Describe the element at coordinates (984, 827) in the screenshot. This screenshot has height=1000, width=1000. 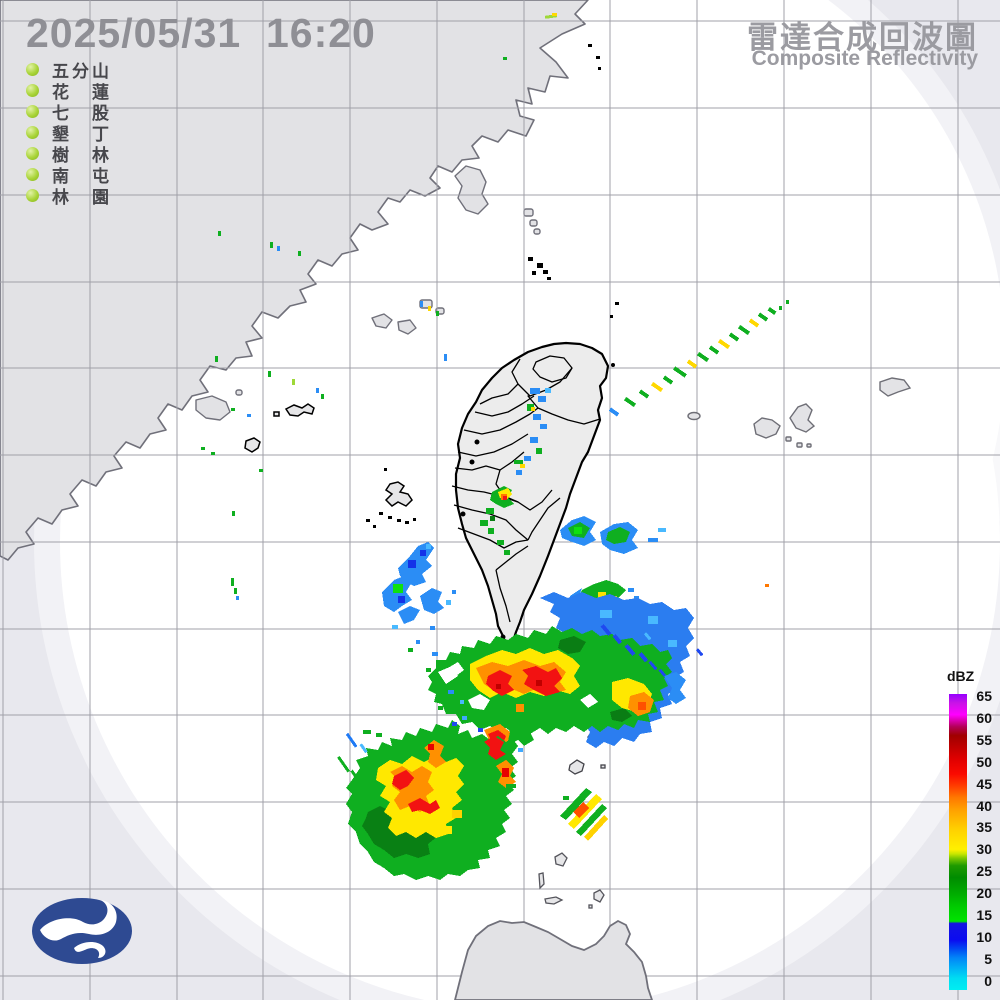
I see `dbz-tick-label: 35` at that location.